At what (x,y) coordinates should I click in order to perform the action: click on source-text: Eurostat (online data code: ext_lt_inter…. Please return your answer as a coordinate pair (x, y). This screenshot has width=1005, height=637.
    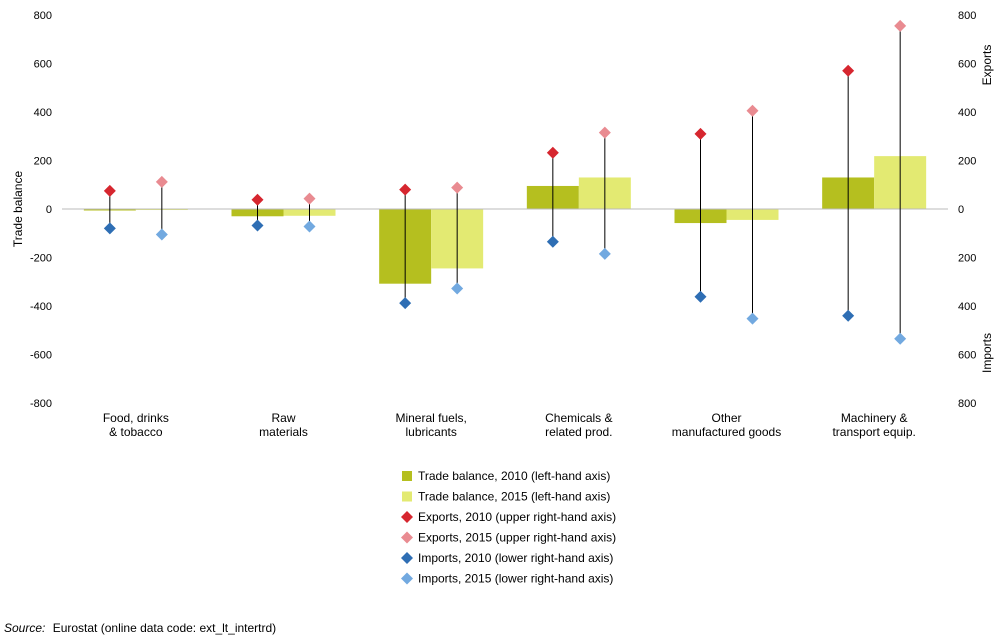
    Looking at the image, I should click on (164, 628).